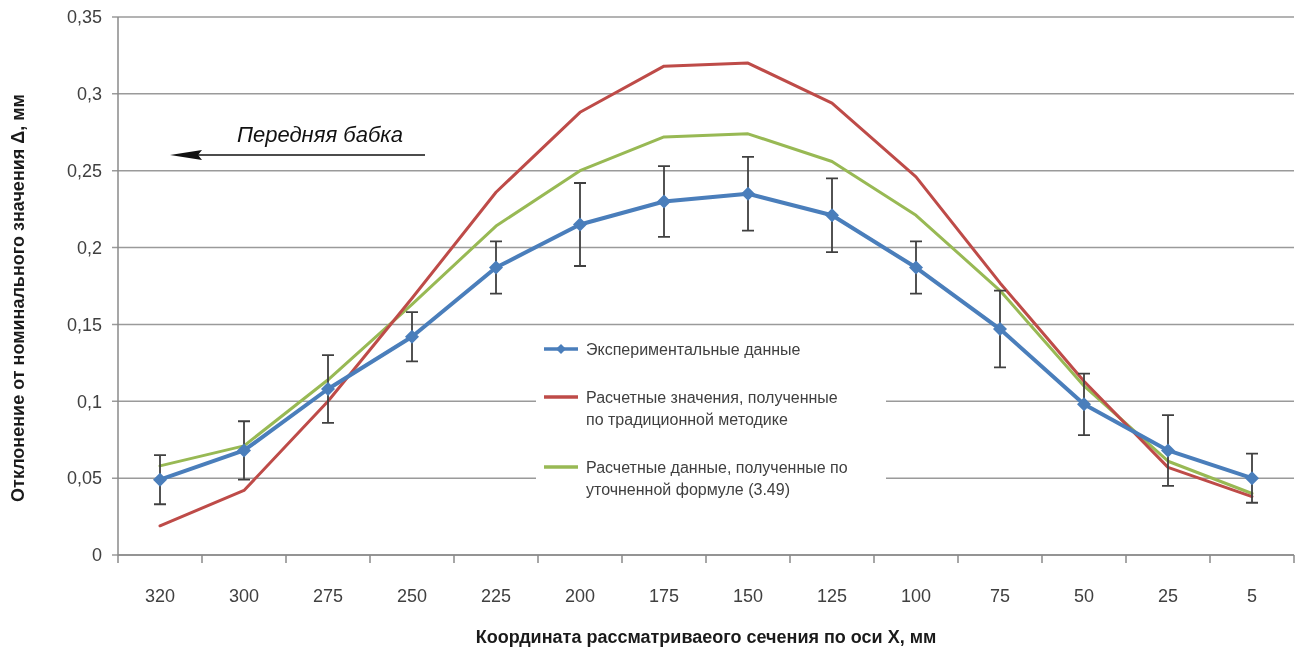 Image resolution: width=1306 pixels, height=660 pixels. I want to click on y-axis-title: Отклонение от номинального значения Δ, мм, so click(18, 298).